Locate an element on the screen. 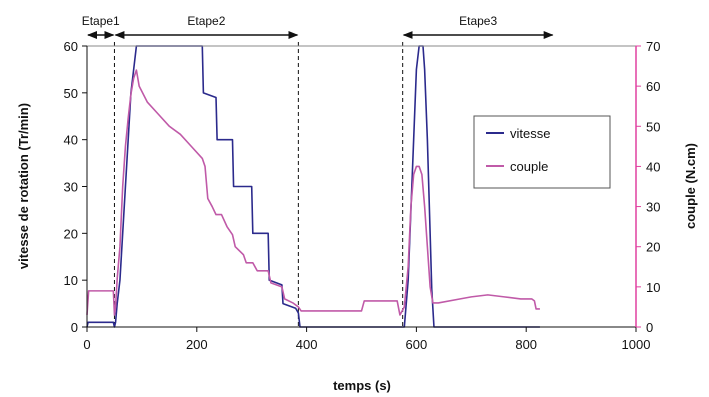  y-axis-left-title: vitesse de rotation (Tr/min) is located at coordinates (23, 186).